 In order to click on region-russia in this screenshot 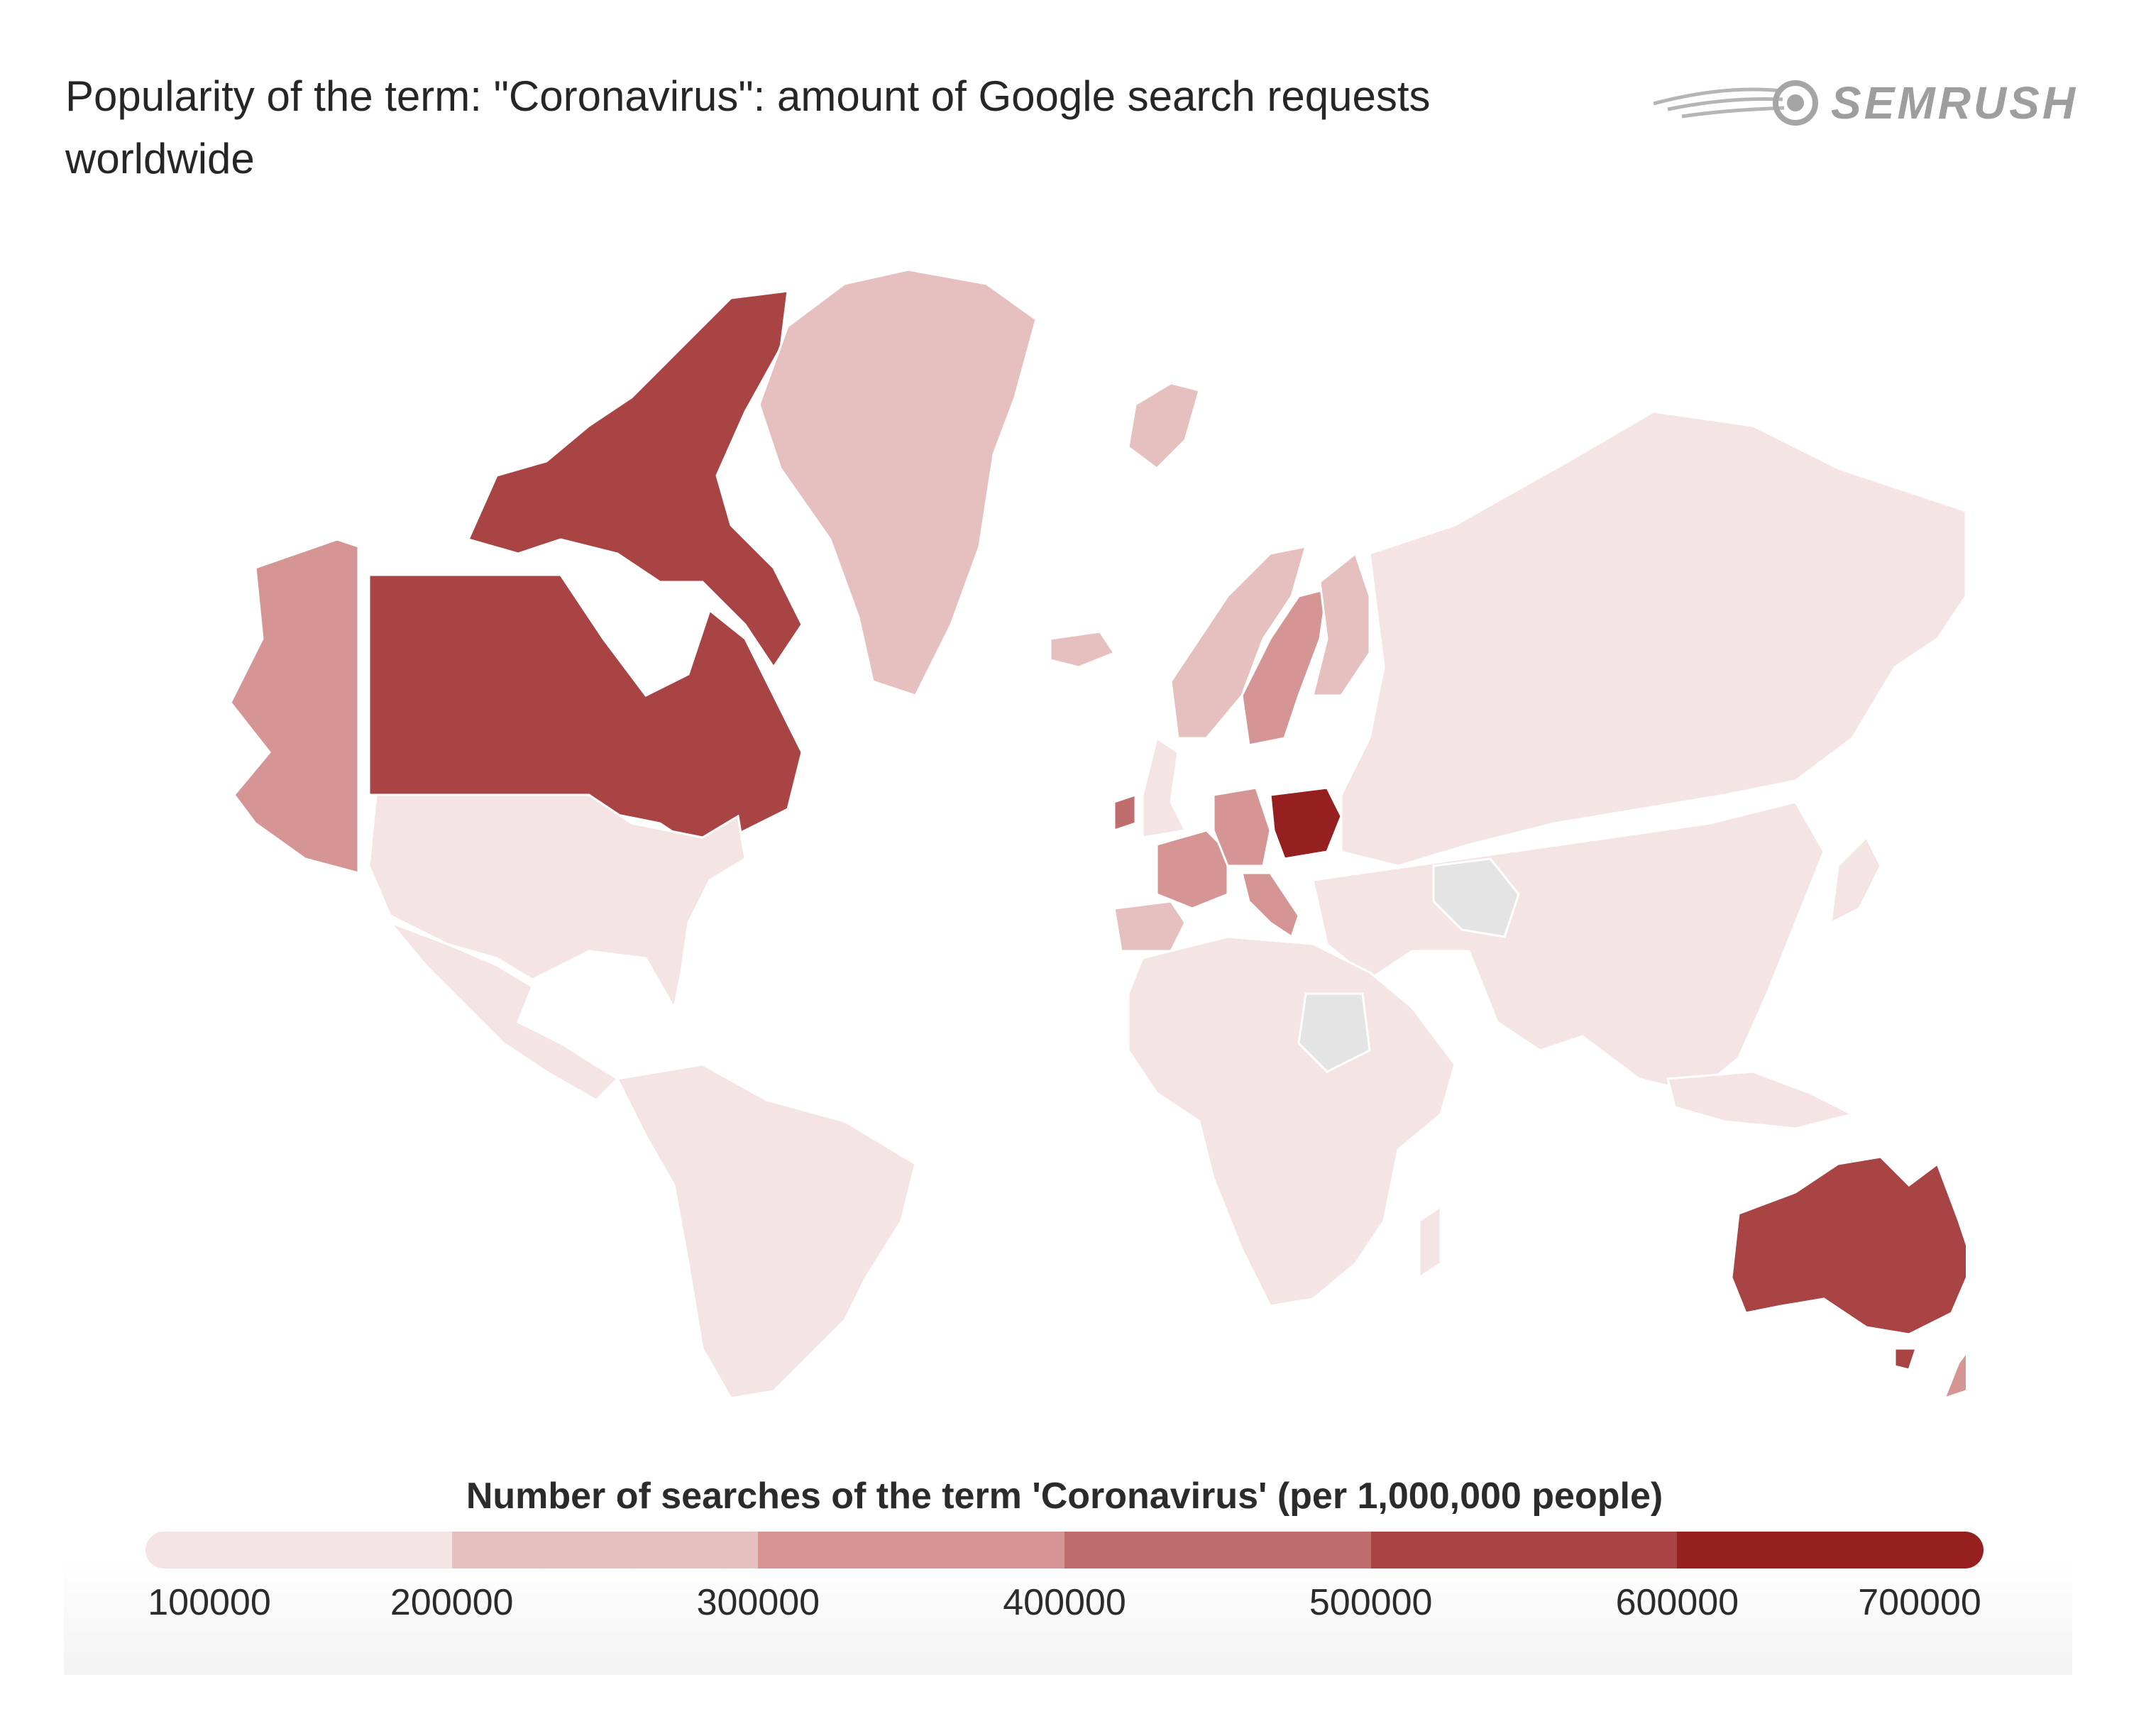, I will do `click(1653, 638)`.